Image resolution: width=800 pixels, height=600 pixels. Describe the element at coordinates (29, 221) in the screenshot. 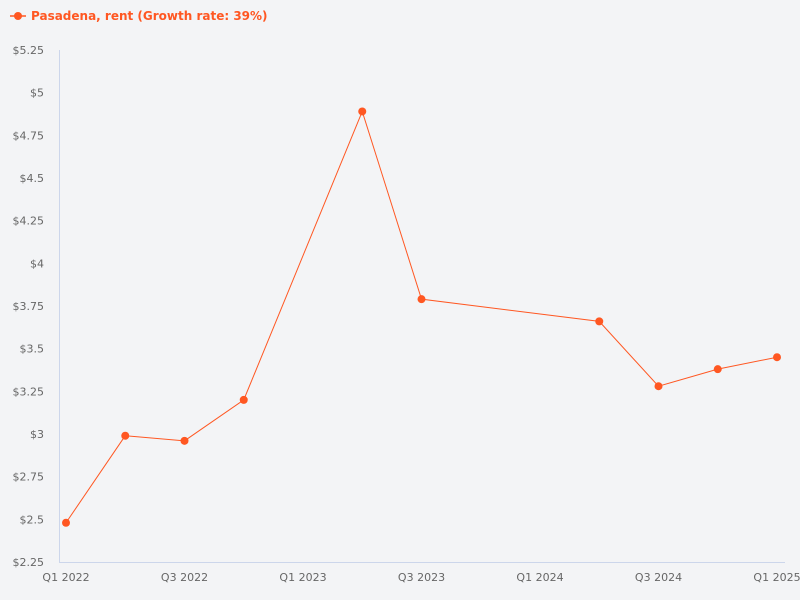

I see `y-tick-label: $4.25` at that location.